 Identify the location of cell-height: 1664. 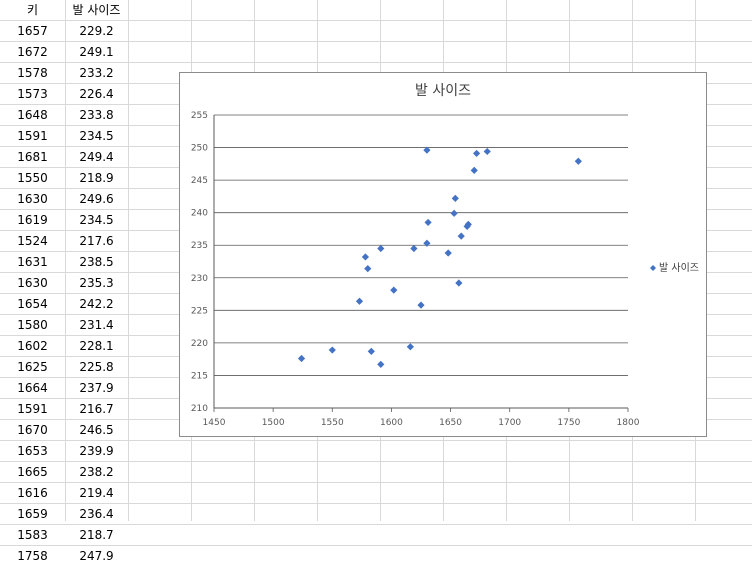
(32, 388).